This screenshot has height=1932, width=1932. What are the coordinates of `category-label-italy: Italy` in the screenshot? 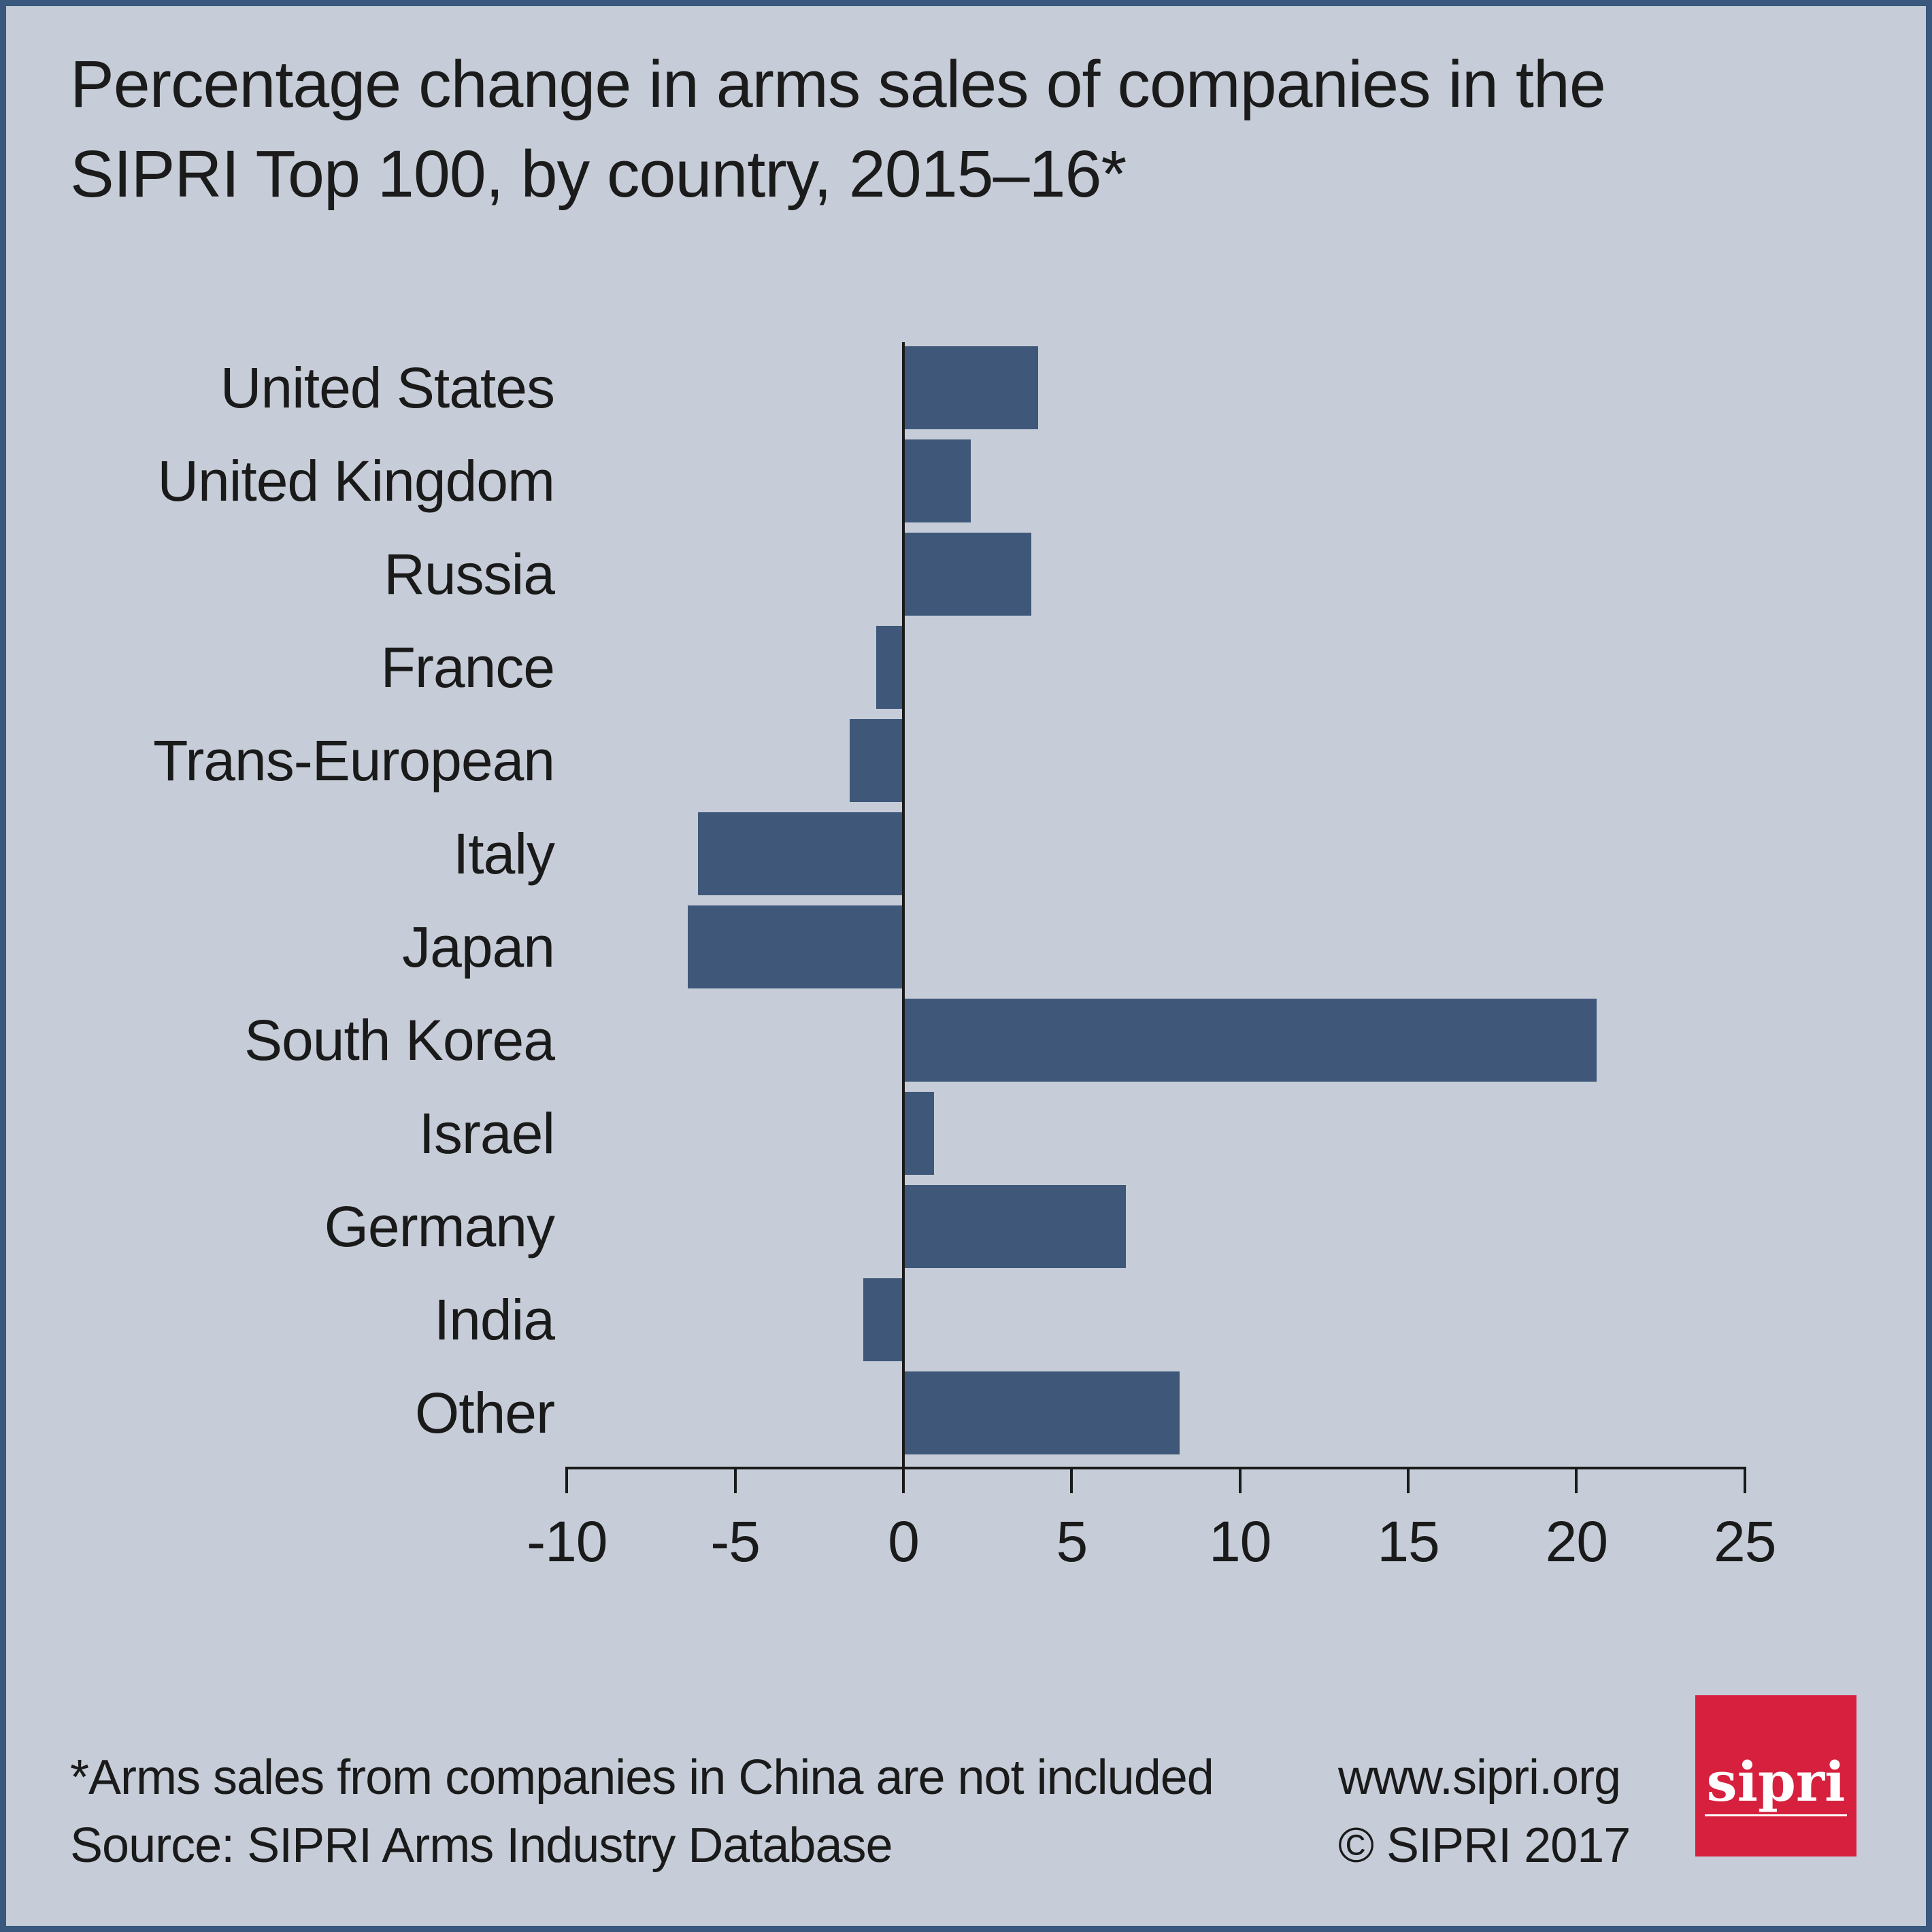 It's located at (503, 854).